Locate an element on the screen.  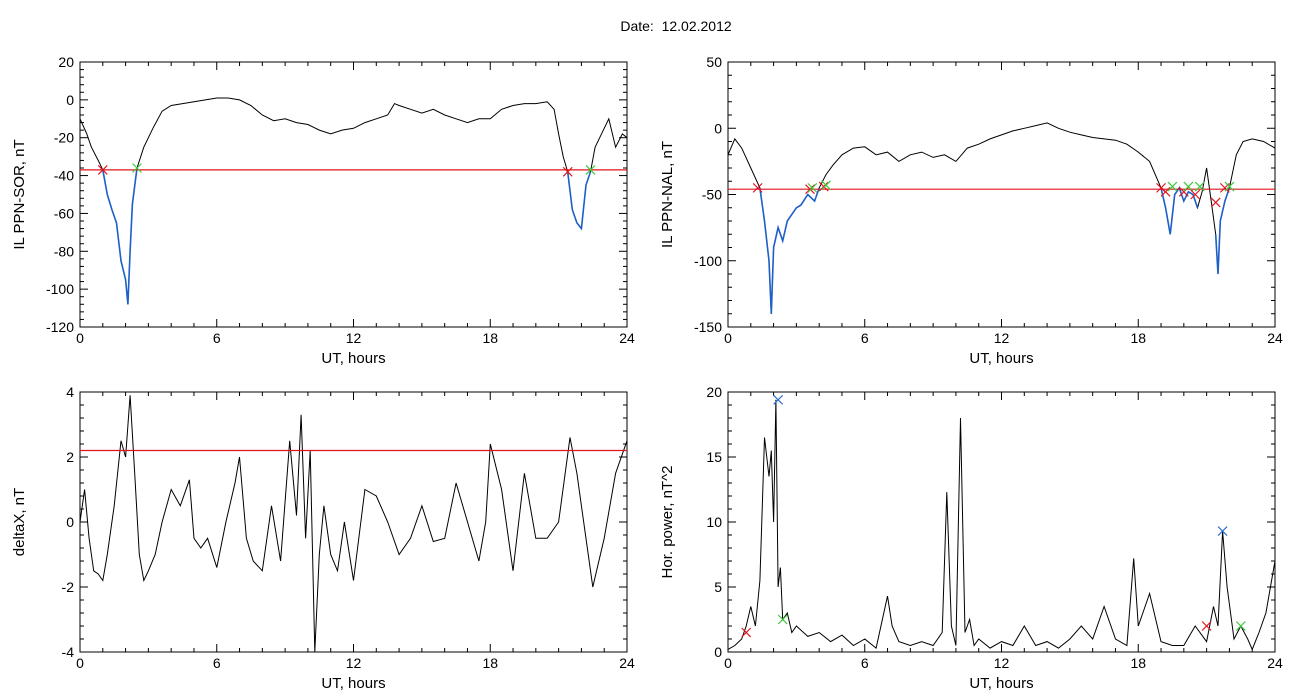
y-axis-label: IL PPN-SOR, nT is located at coordinates (19, 194).